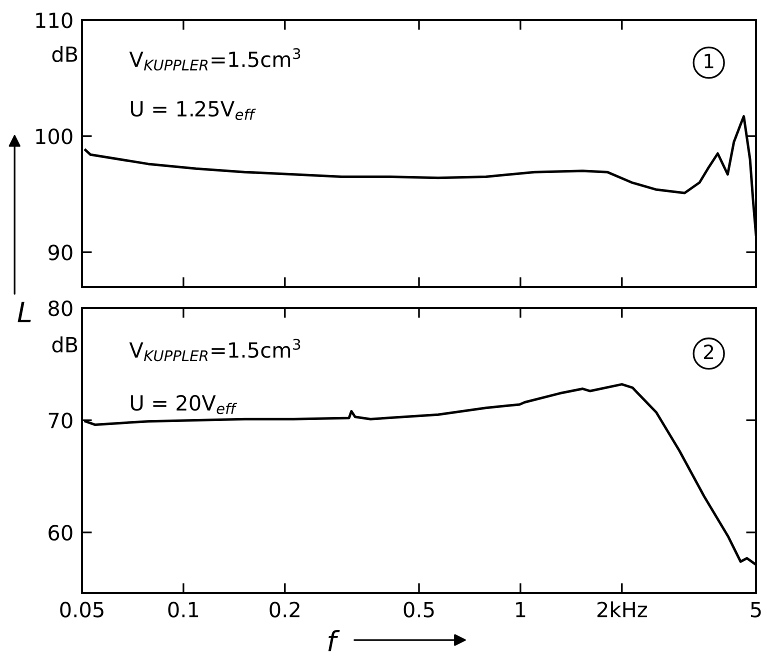 This screenshot has width=767, height=656. What do you see at coordinates (184, 404) in the screenshot?
I see `annotation: U = 20V$_{eff}$` at bounding box center [184, 404].